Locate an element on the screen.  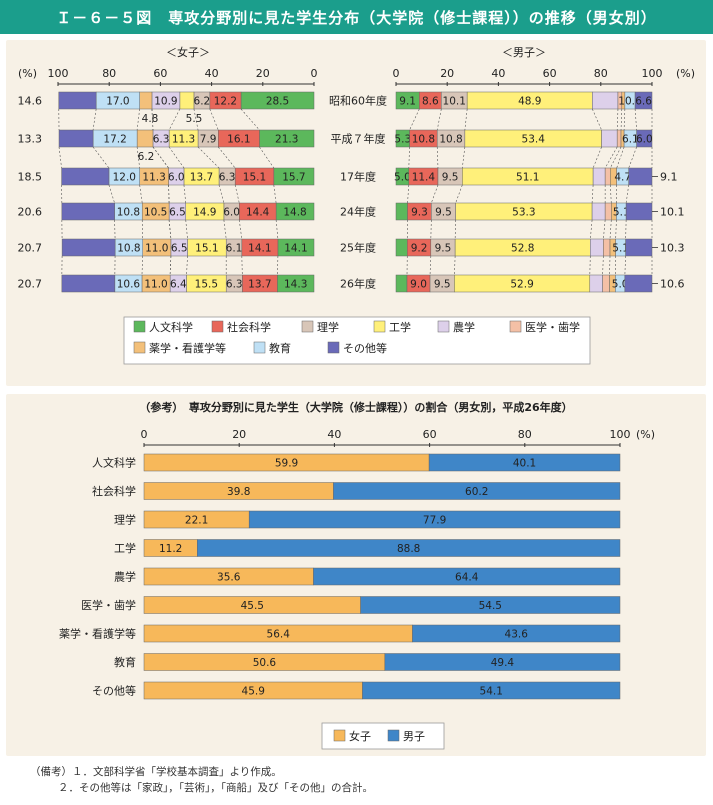
male-data-label: 5.1 is located at coordinates (621, 213).